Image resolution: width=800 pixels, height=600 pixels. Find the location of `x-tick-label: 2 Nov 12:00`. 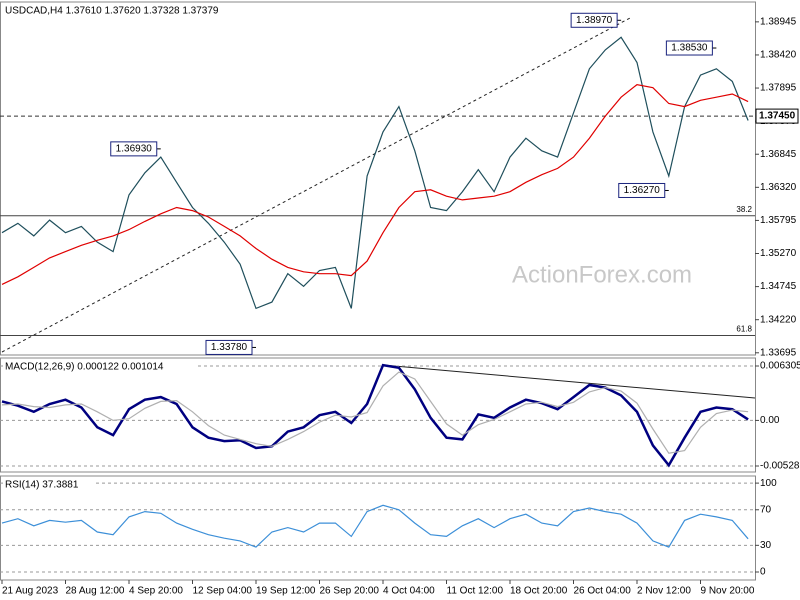

x-tick-label: 2 Nov 12:00 is located at coordinates (664, 591).